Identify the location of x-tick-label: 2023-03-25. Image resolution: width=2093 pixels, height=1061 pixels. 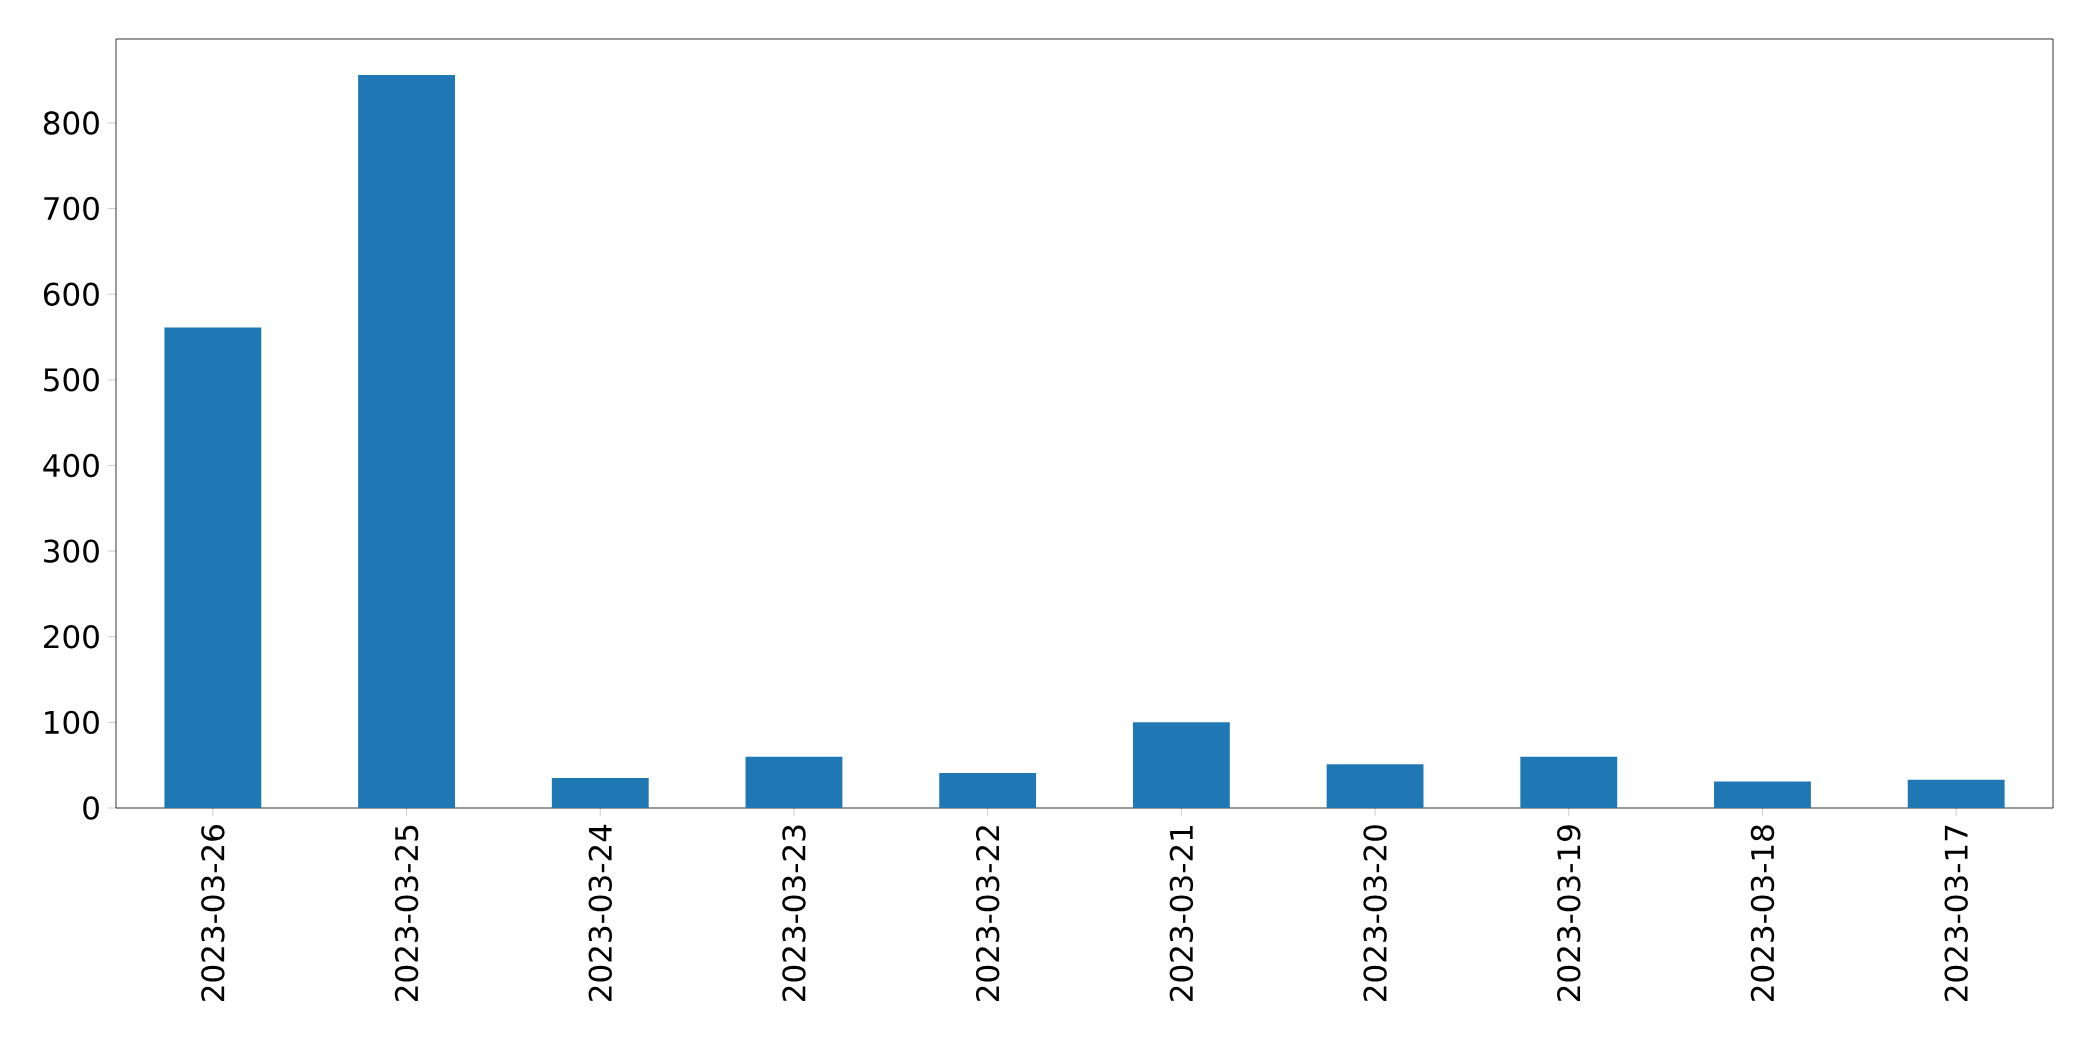
(406, 913).